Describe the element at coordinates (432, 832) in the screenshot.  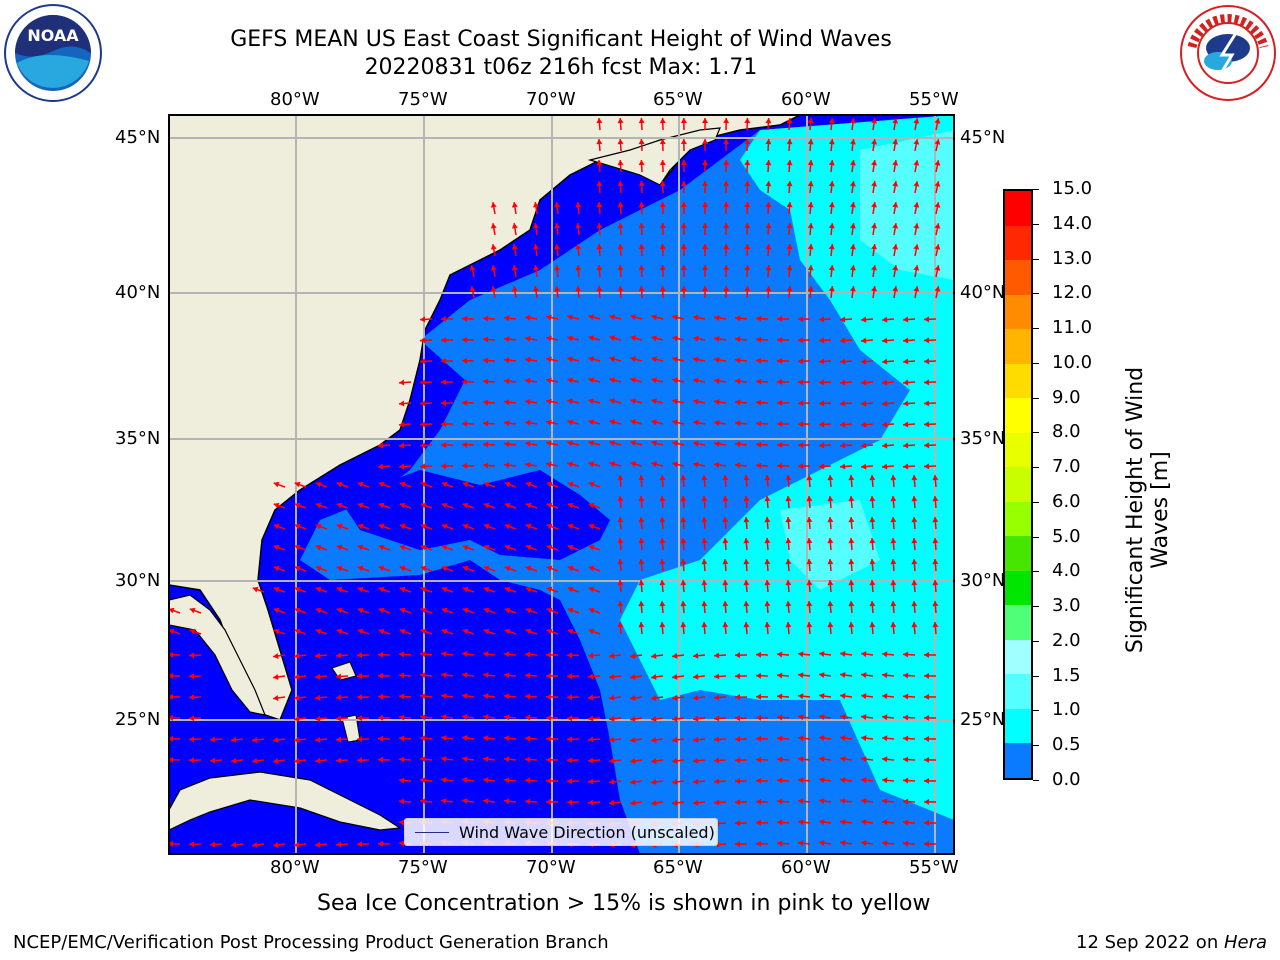
I see `legend-line-icon` at that location.